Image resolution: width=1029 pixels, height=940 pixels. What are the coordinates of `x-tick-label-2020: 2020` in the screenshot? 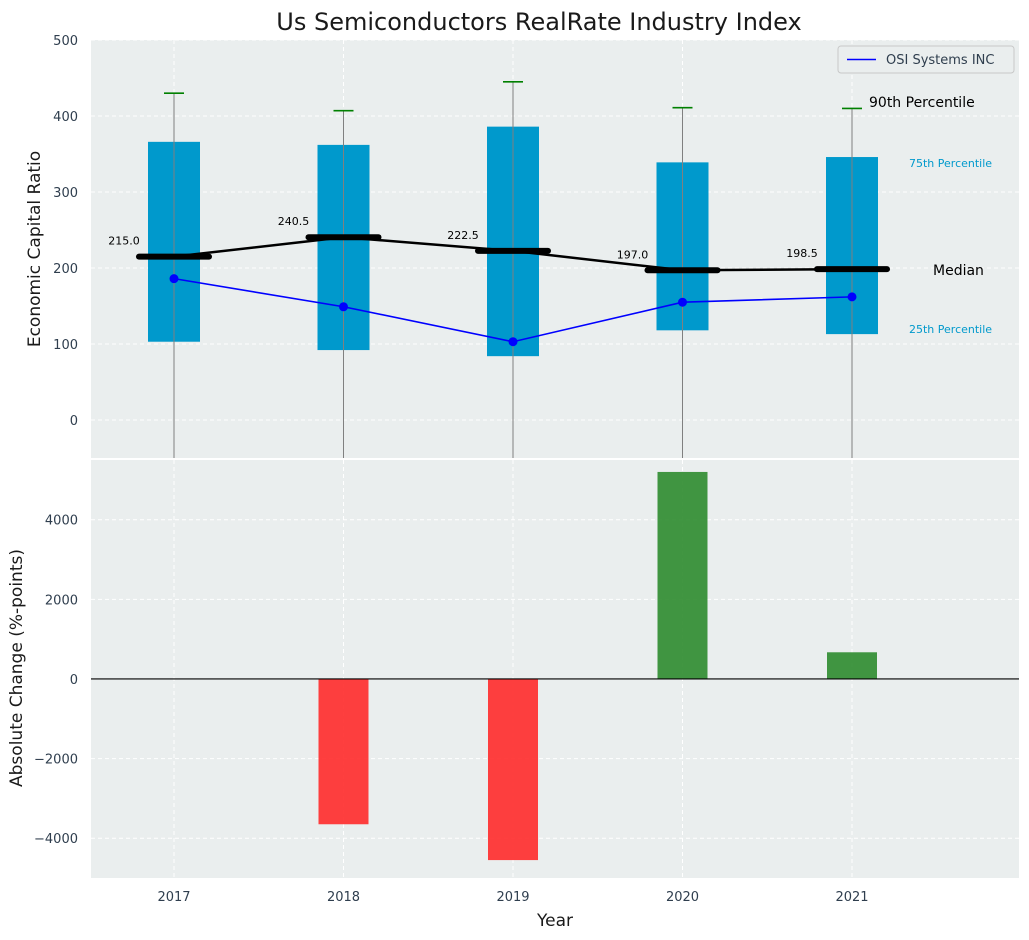 It's located at (682, 897).